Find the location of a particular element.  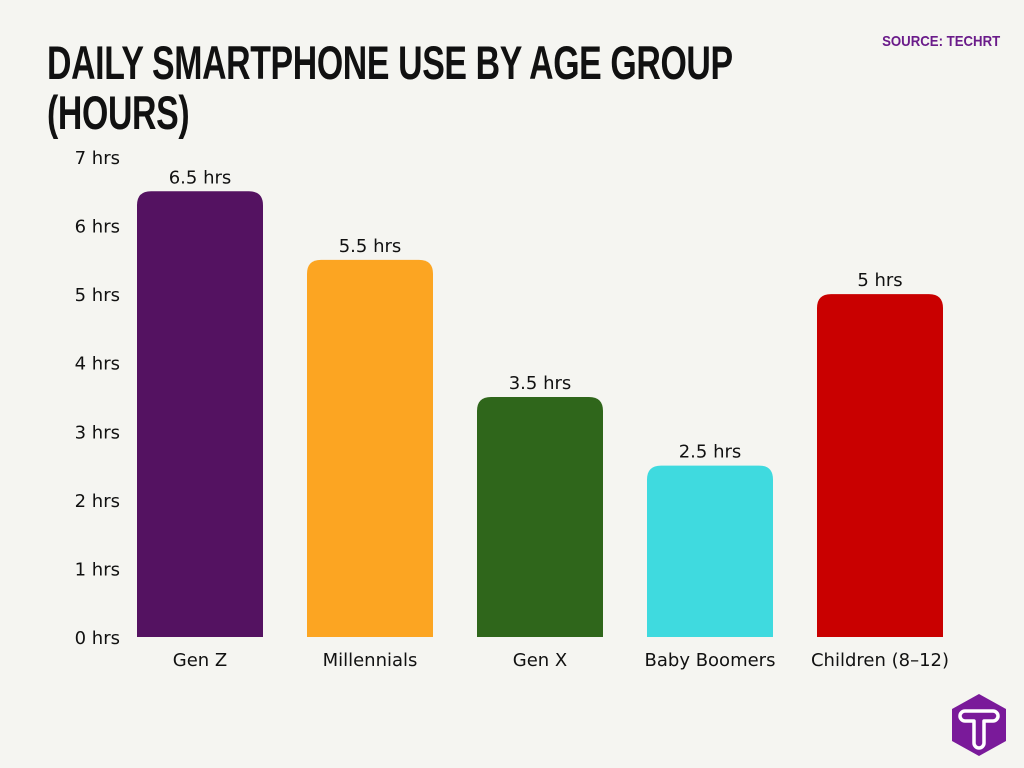

y-tick-label: 0 hrs is located at coordinates (97, 638).